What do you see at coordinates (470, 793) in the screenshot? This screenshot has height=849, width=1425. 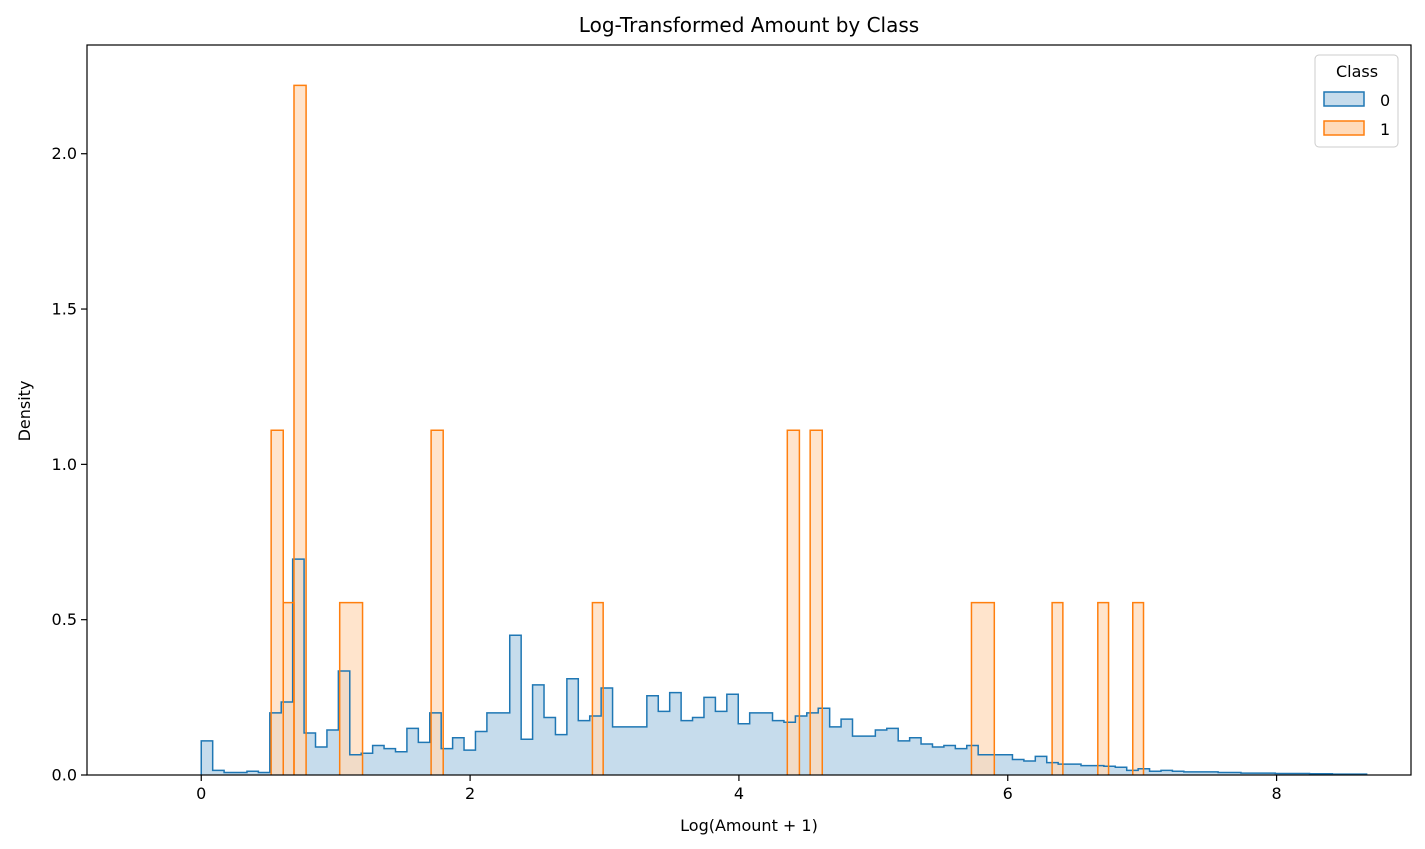 I see `x-tick-label: 2` at bounding box center [470, 793].